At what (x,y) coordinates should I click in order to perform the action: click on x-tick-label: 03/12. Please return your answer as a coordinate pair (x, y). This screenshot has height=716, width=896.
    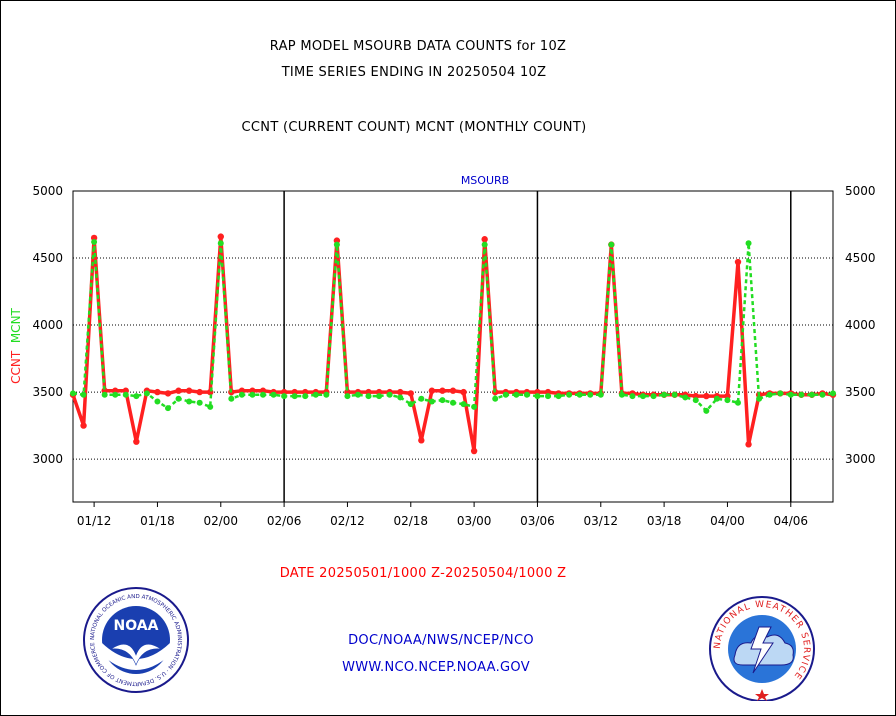
    Looking at the image, I should click on (600, 521).